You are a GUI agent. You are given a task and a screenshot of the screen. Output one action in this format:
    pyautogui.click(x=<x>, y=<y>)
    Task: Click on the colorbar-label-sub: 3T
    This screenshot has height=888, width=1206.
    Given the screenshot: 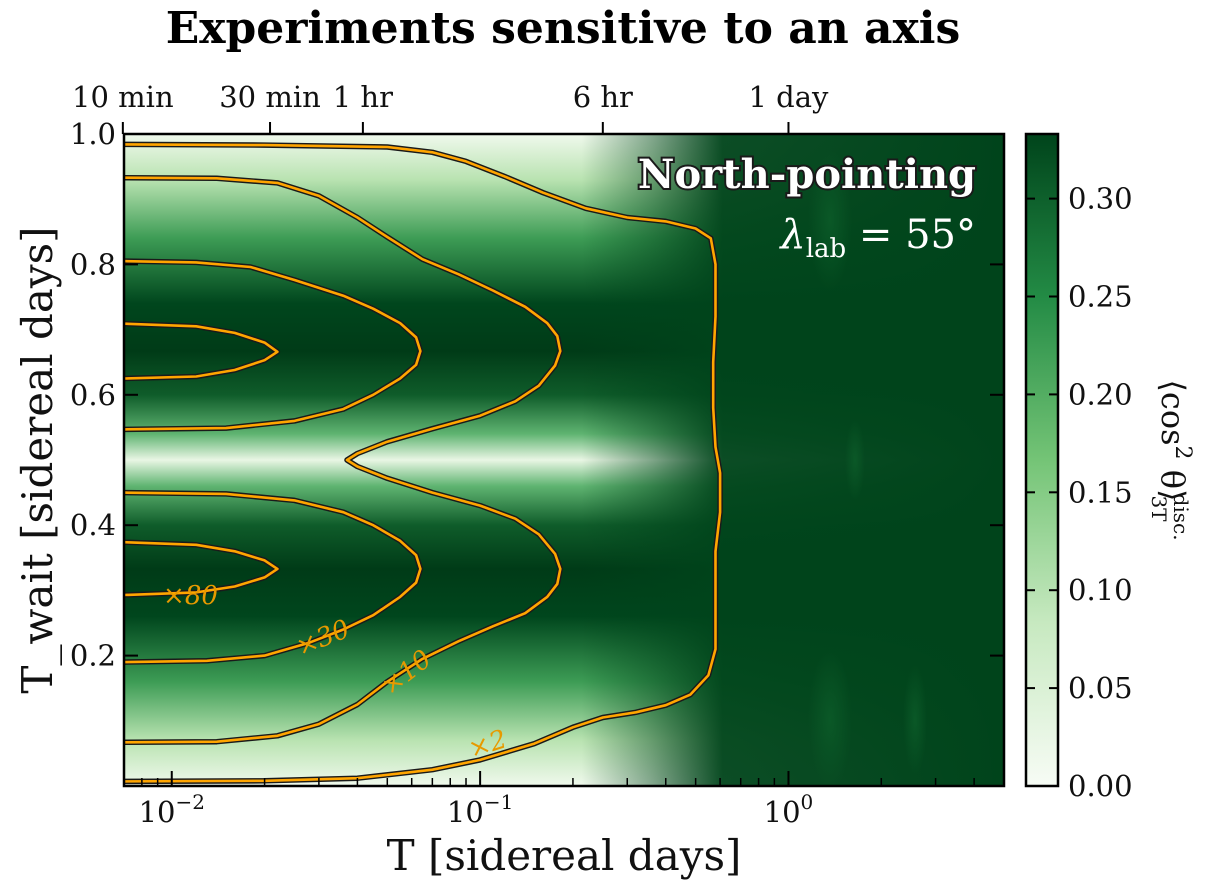 What is the action you would take?
    pyautogui.click(x=1159, y=508)
    